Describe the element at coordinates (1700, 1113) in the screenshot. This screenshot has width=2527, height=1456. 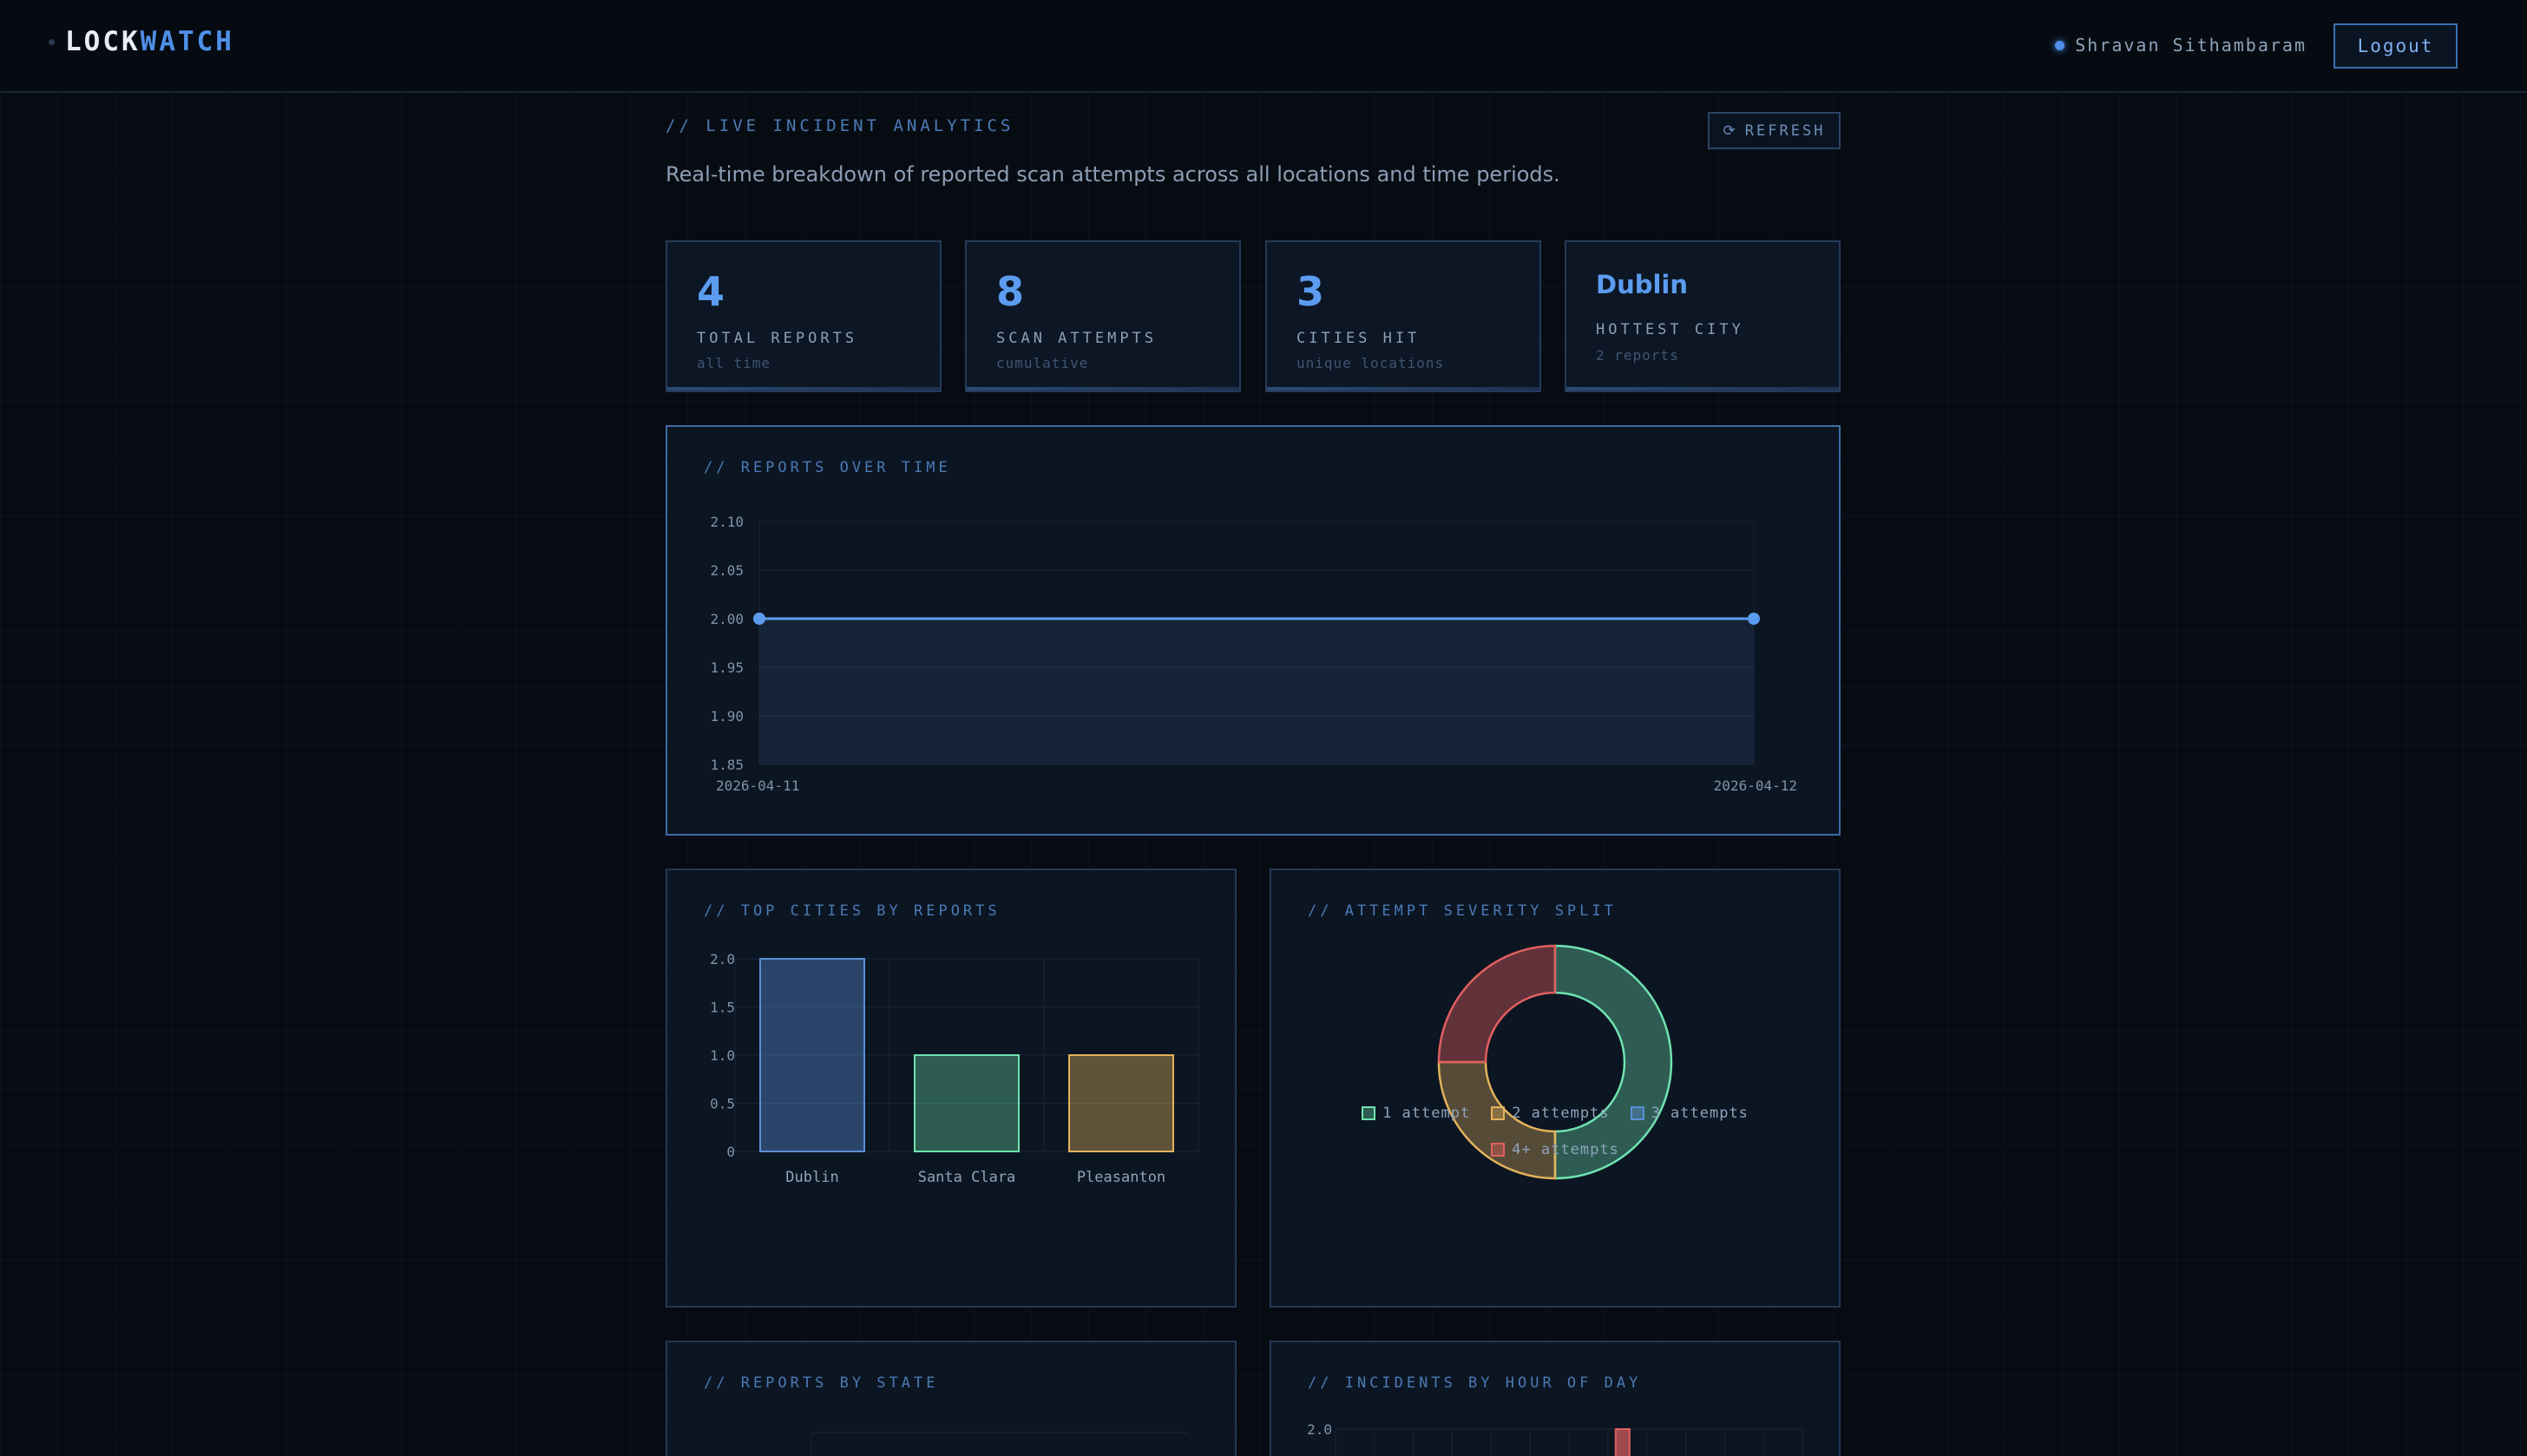
I see `legend-label: 3 attempts` at that location.